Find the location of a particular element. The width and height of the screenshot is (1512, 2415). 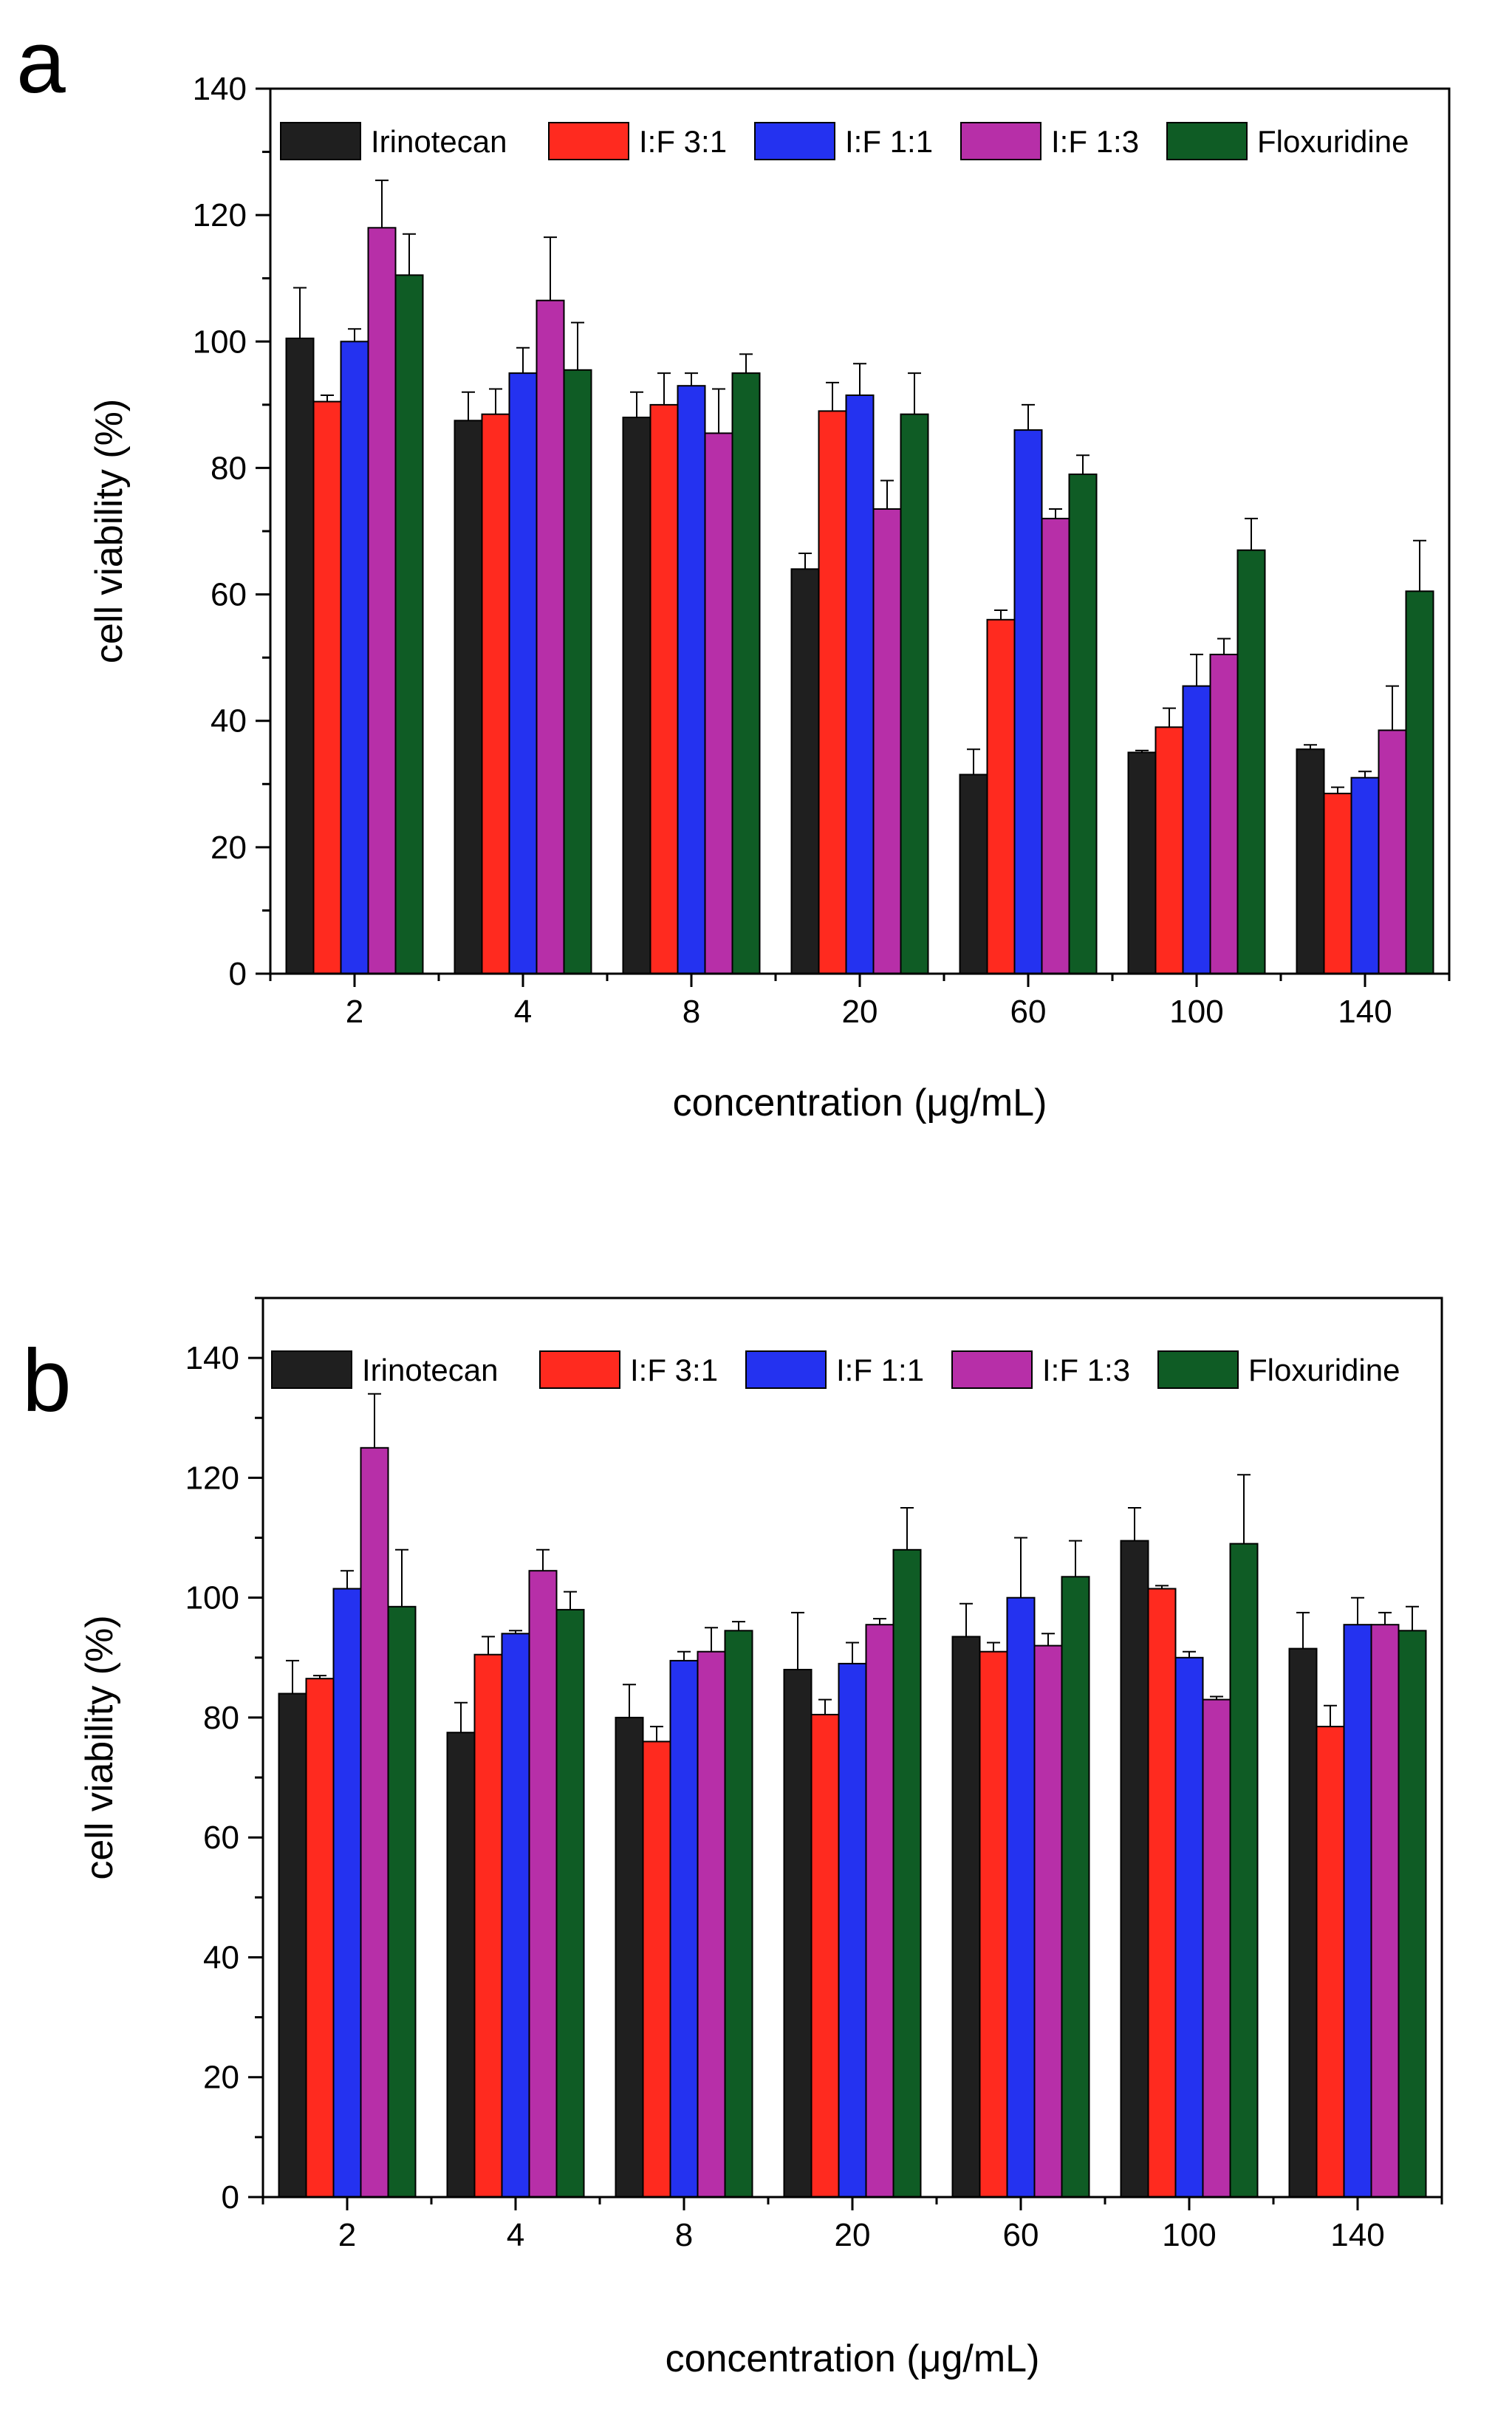

y-tick-label: 120 is located at coordinates (220, 215).